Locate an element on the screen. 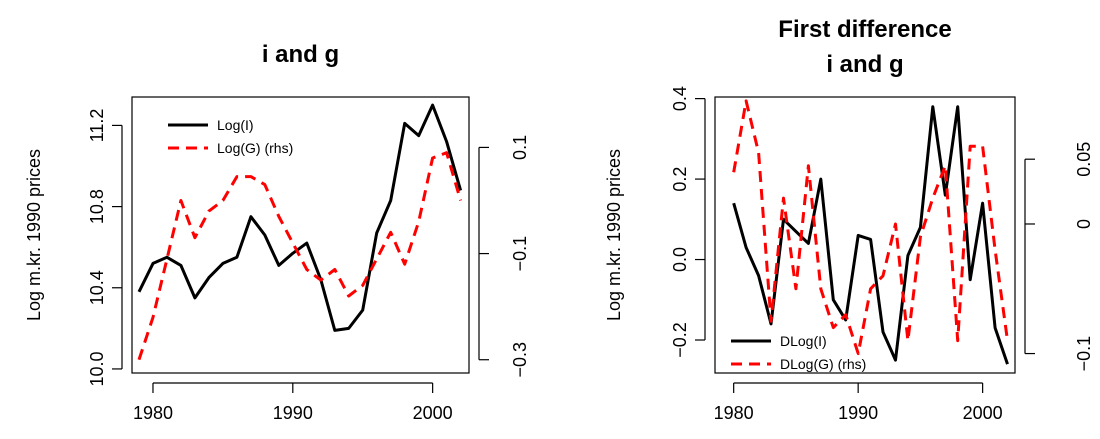 Image resolution: width=1100 pixels, height=439 pixels. chart1-legend-label-1: Log(I) is located at coordinates (235, 125).